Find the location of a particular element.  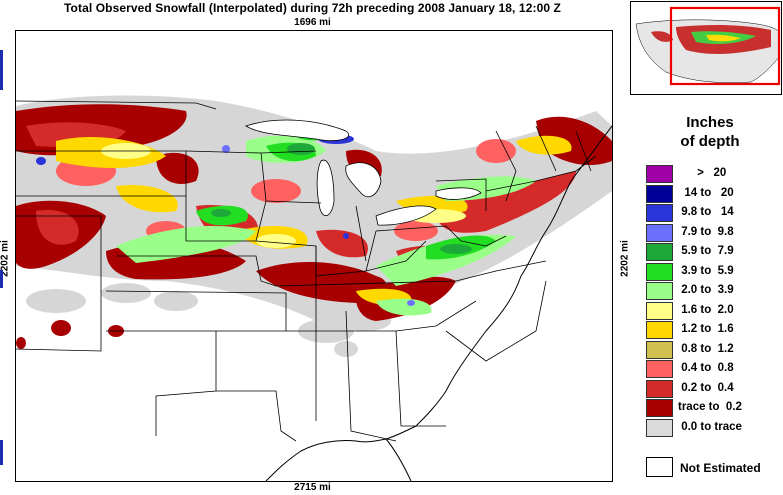

legend-label: 0.0 to trace is located at coordinates (710, 426).